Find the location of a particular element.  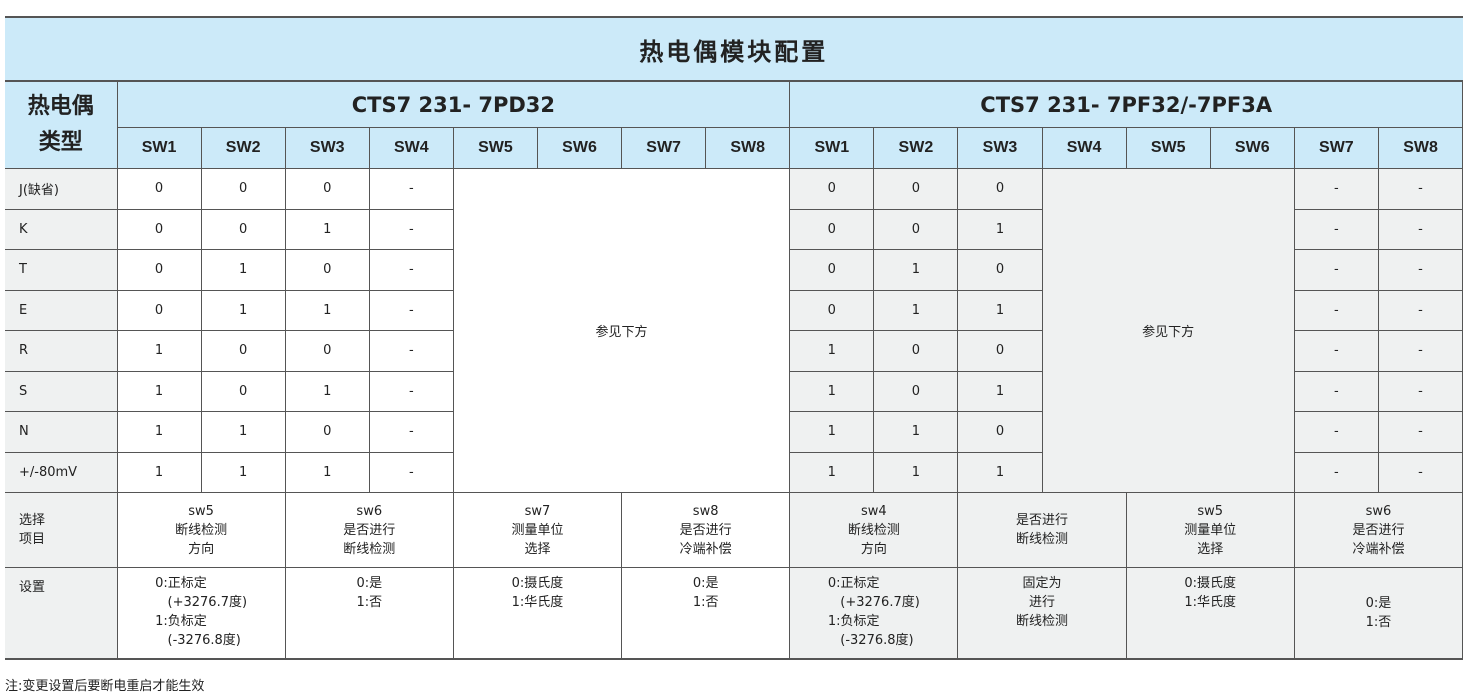

left-switch-header: SW7 is located at coordinates (664, 148).